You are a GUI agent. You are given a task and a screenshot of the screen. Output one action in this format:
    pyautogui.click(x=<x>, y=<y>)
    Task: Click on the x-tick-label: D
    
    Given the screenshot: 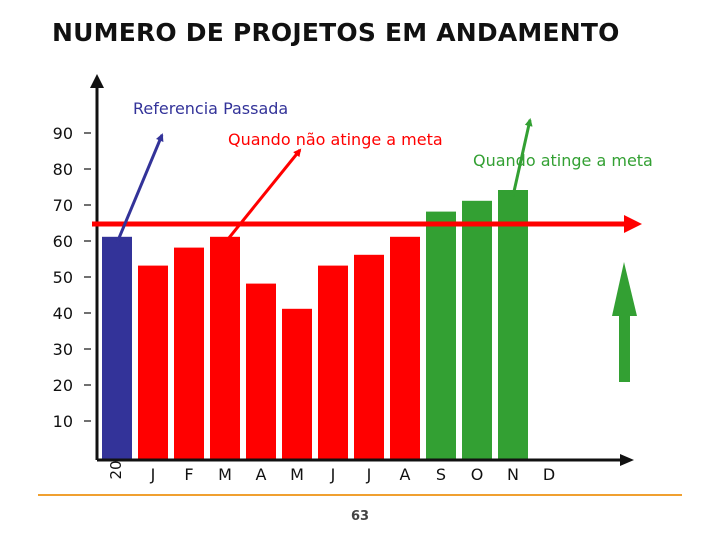 What is the action you would take?
    pyautogui.click(x=549, y=474)
    